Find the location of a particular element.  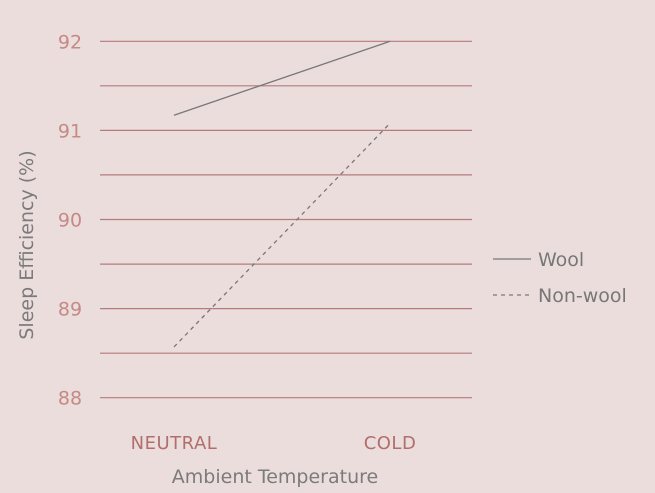

legend-label-non-wool: Non-wool is located at coordinates (582, 296).